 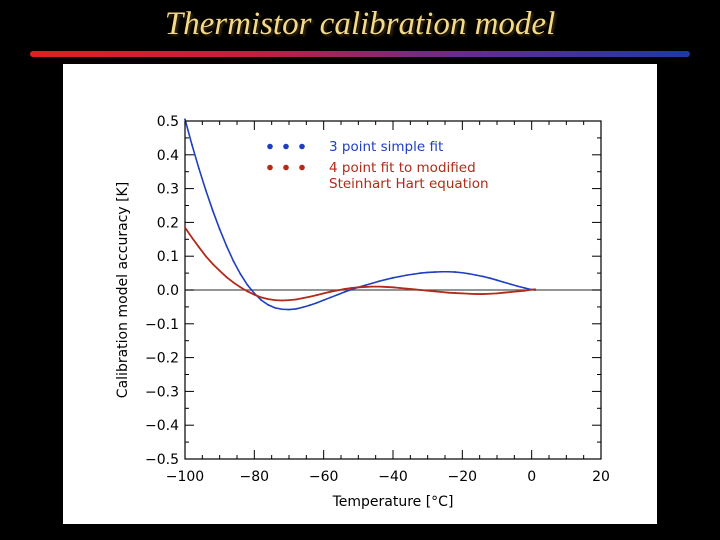 I want to click on y-tick-label: −0.1, so click(x=162, y=325).